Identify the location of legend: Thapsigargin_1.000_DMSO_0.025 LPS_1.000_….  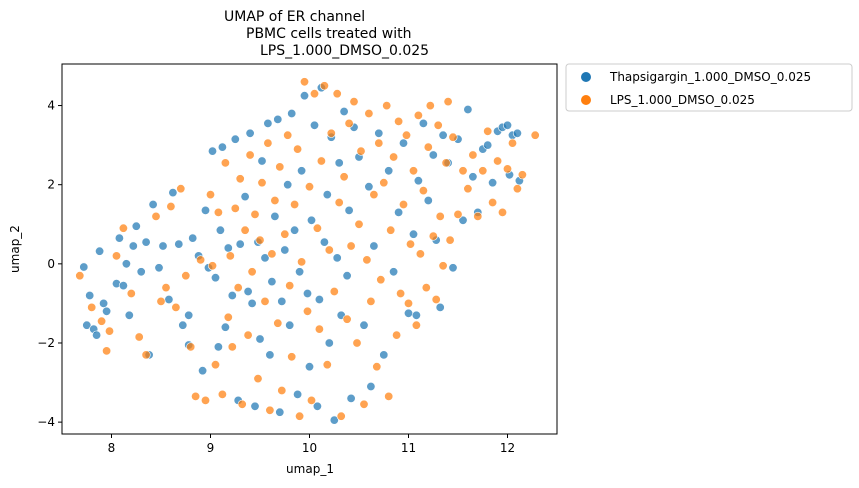
(709, 87).